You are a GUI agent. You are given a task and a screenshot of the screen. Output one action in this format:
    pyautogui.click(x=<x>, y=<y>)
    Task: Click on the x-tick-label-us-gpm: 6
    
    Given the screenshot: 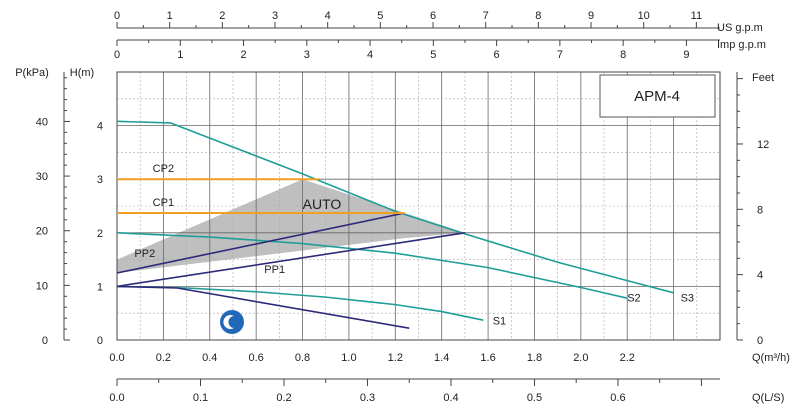 What is the action you would take?
    pyautogui.click(x=433, y=16)
    